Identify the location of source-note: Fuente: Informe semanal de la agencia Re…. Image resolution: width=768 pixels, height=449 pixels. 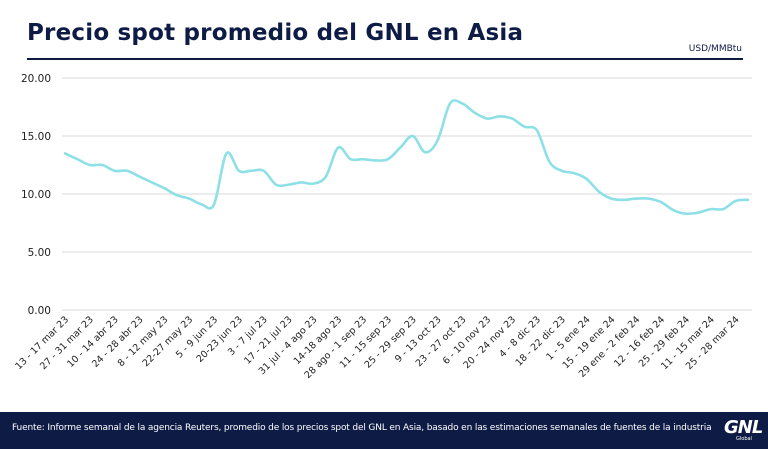
(362, 428).